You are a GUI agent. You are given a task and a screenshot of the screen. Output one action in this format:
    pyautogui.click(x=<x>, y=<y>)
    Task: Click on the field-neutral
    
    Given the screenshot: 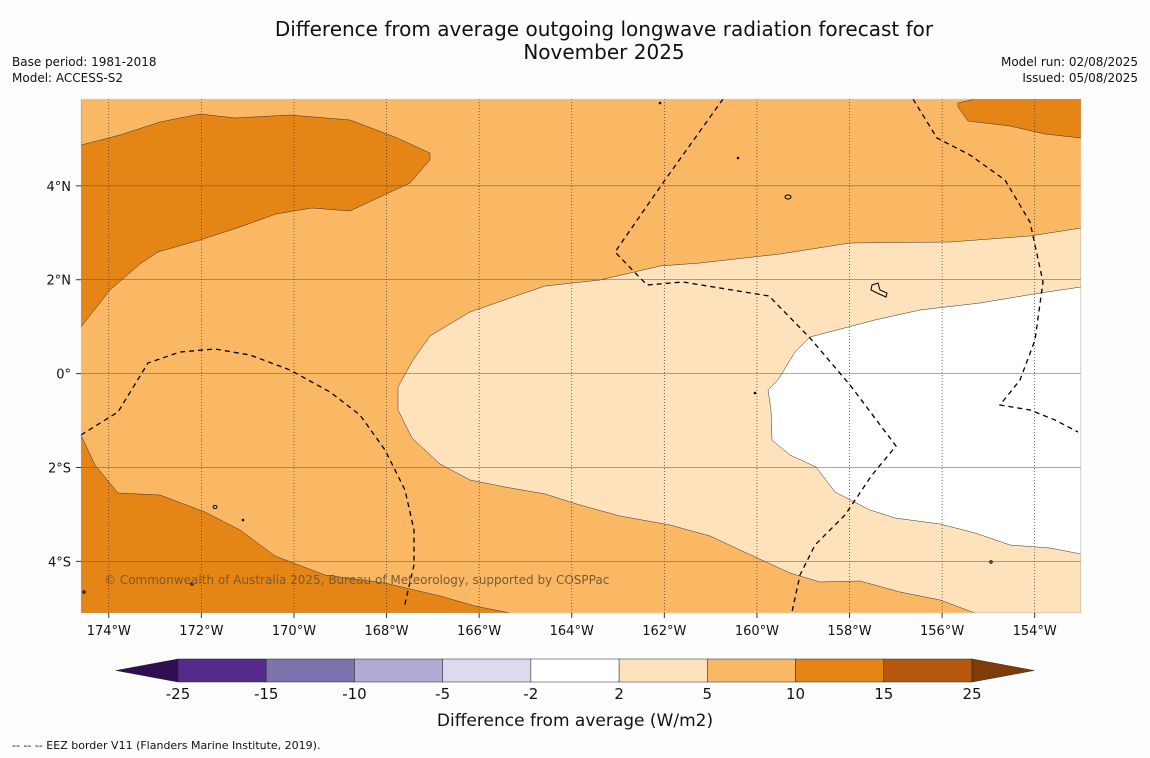 What is the action you would take?
    pyautogui.click(x=924, y=420)
    